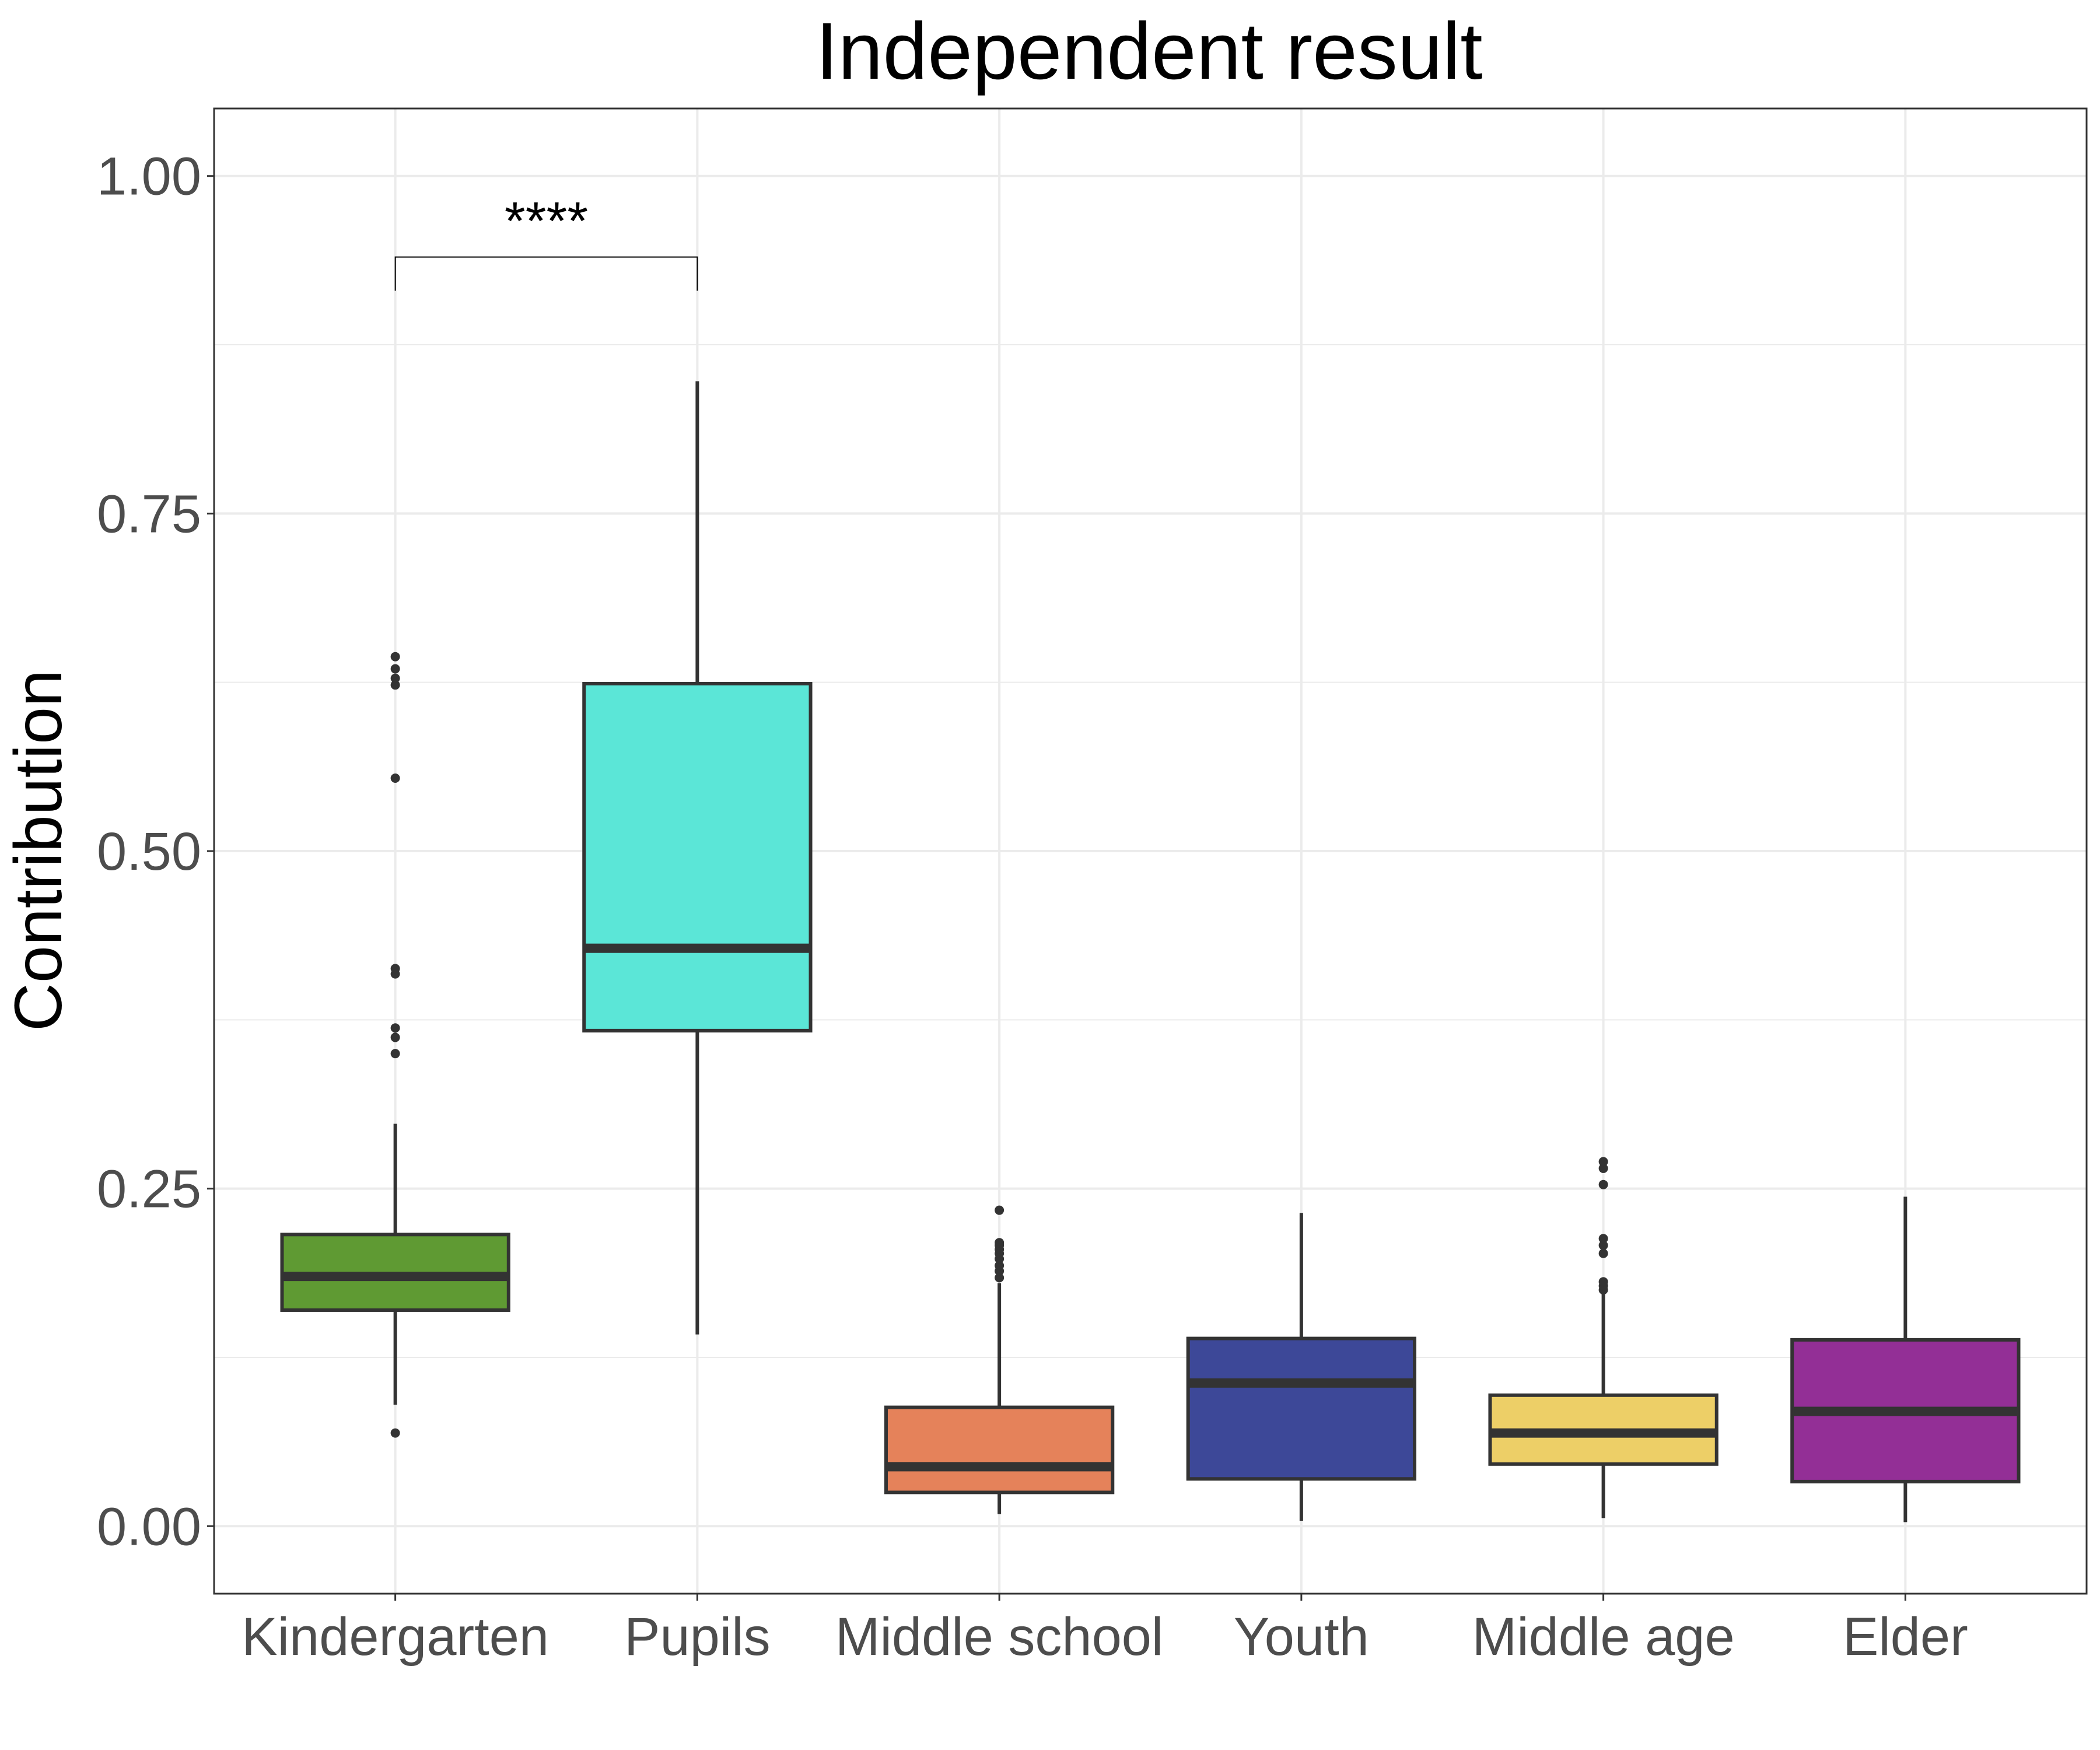 This screenshot has width=2100, height=1750. I want to click on y-tick-label: 0.00, so click(149, 1526).